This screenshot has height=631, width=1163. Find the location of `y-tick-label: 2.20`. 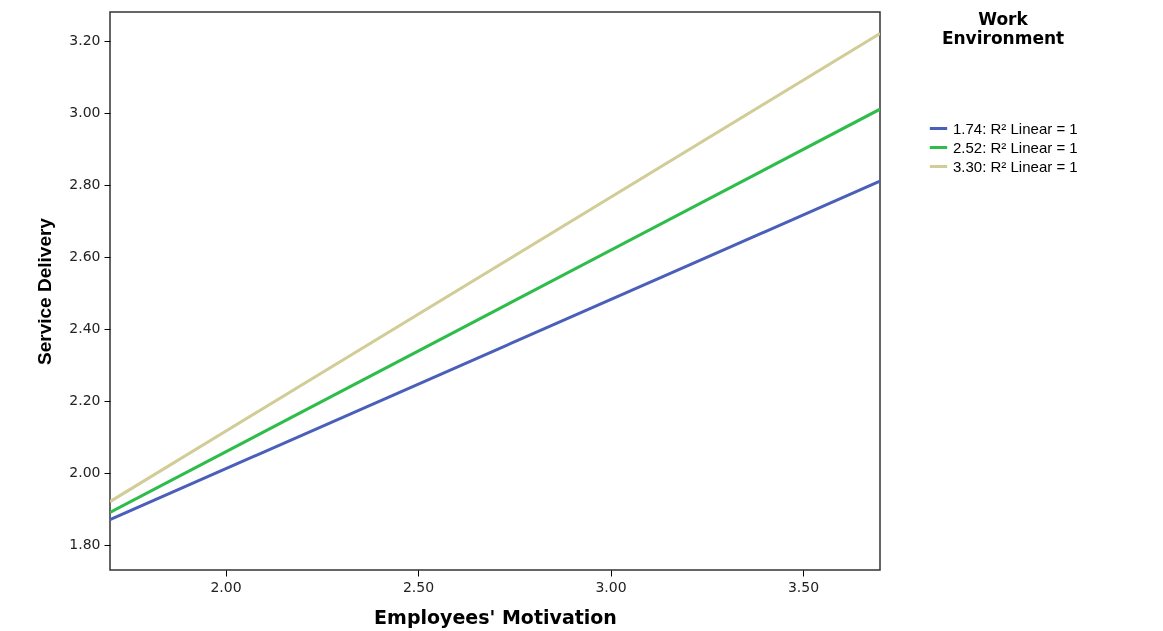

y-tick-label: 2.20 is located at coordinates (85, 400).